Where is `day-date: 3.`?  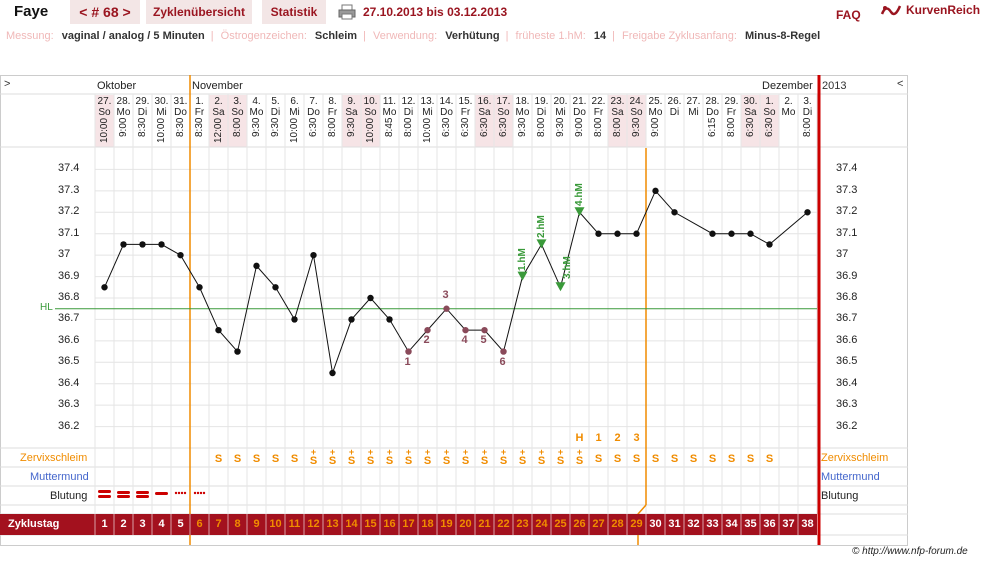
day-date: 3. is located at coordinates (807, 101).